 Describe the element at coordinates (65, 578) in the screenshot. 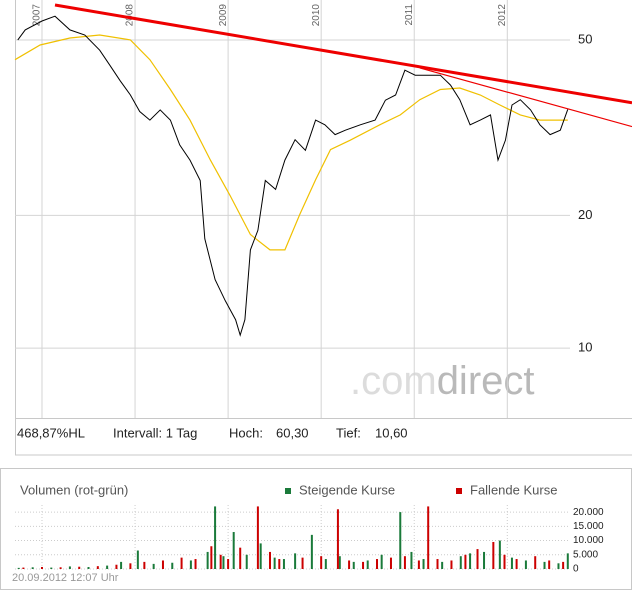

I see `timestamp: 20.09.2012 12:07 Uhr` at that location.